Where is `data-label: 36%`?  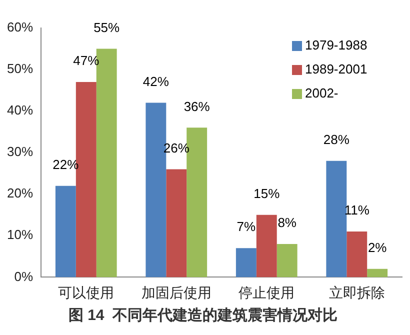
data-label: 36% is located at coordinates (197, 106).